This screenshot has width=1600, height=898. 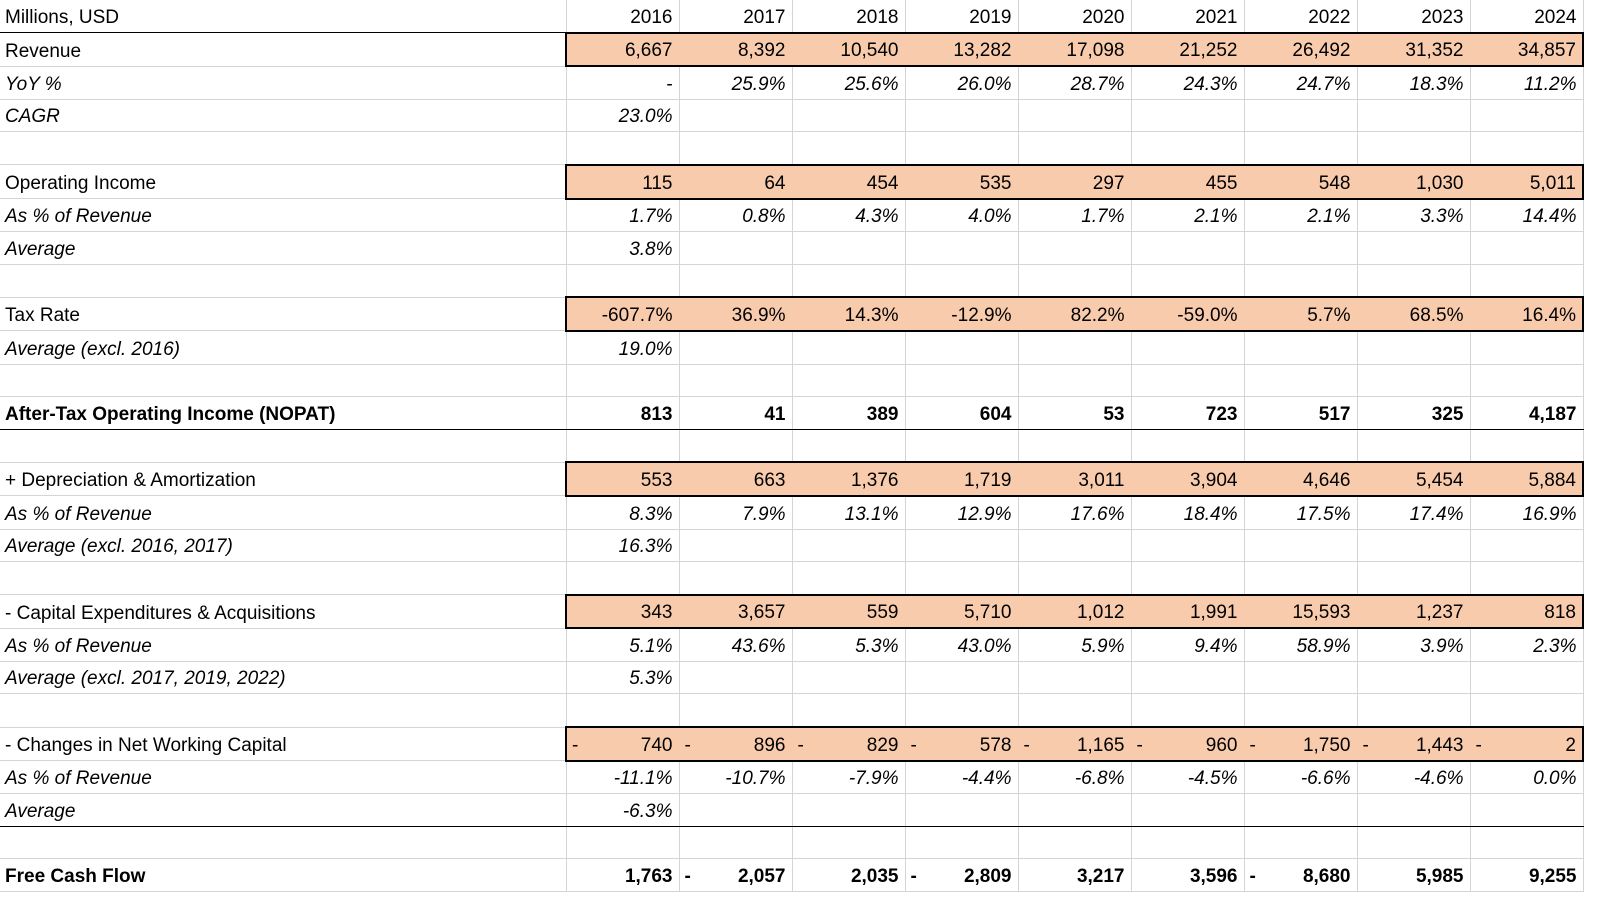 What do you see at coordinates (736, 314) in the screenshot?
I see `value-cell: 36.9%` at bounding box center [736, 314].